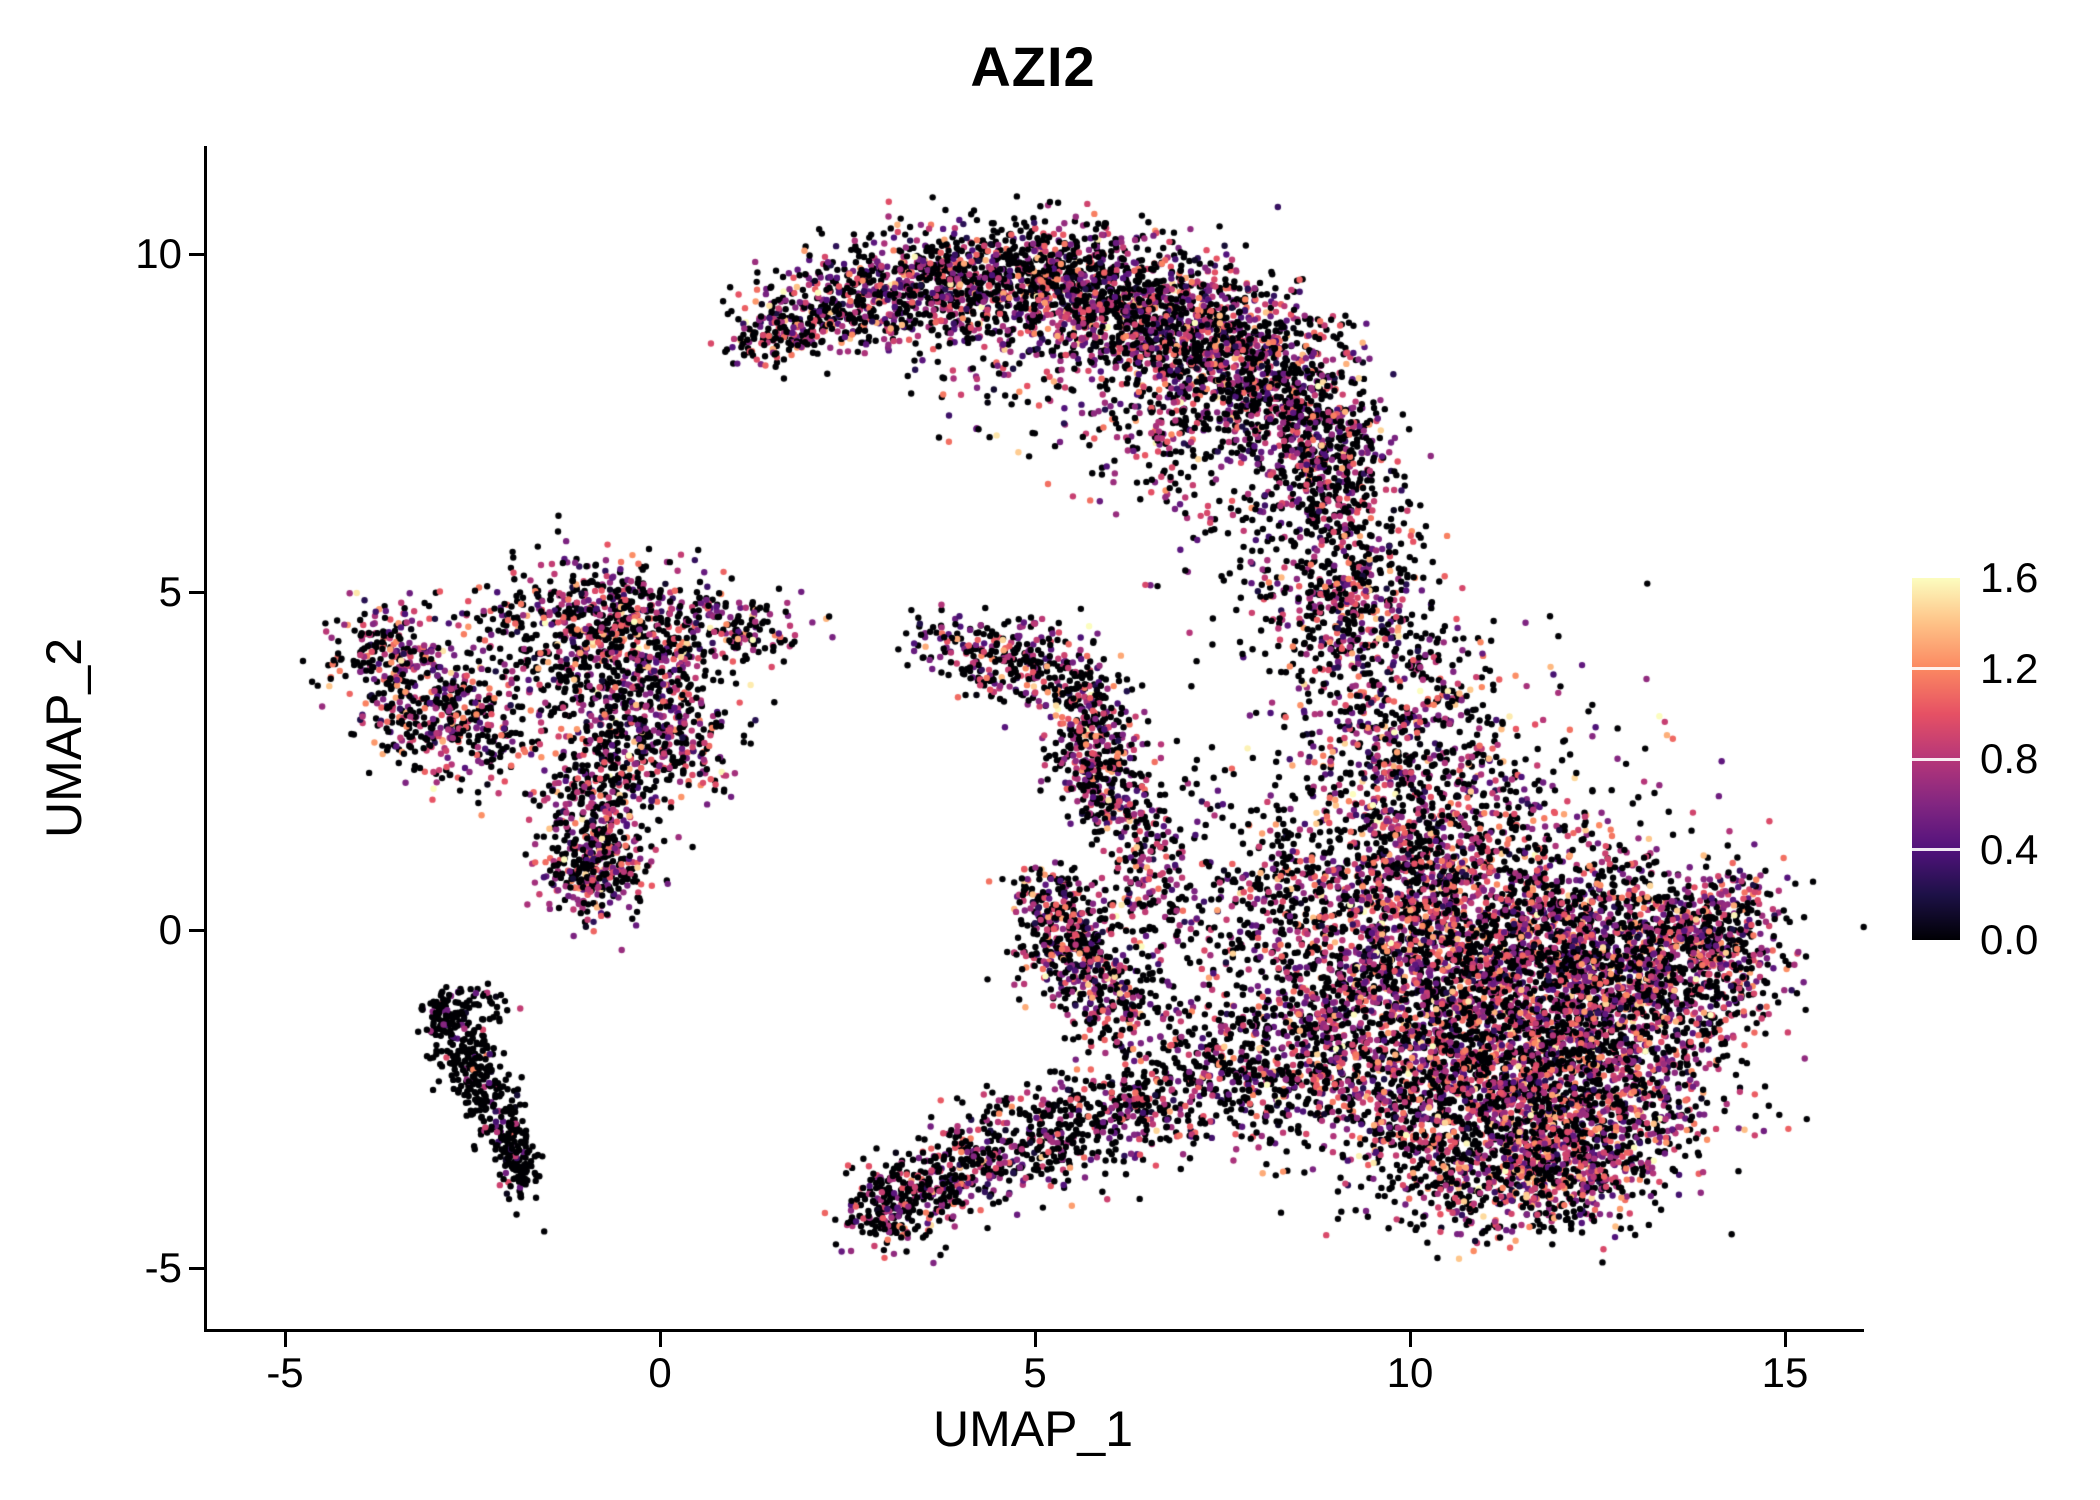 The width and height of the screenshot is (2100, 1500). Describe the element at coordinates (170, 591) in the screenshot. I see `y-tick-label: 5` at that location.